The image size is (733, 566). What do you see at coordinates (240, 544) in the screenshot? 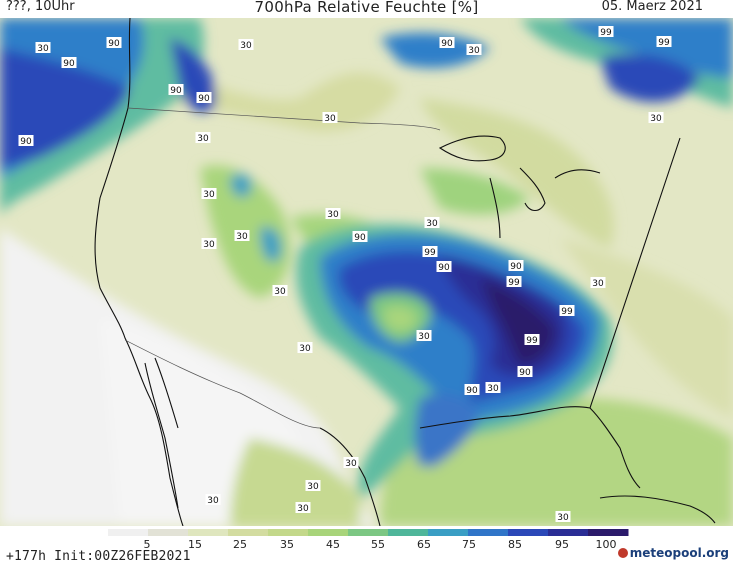
I see `legend-tick-label: 25` at bounding box center [240, 544].